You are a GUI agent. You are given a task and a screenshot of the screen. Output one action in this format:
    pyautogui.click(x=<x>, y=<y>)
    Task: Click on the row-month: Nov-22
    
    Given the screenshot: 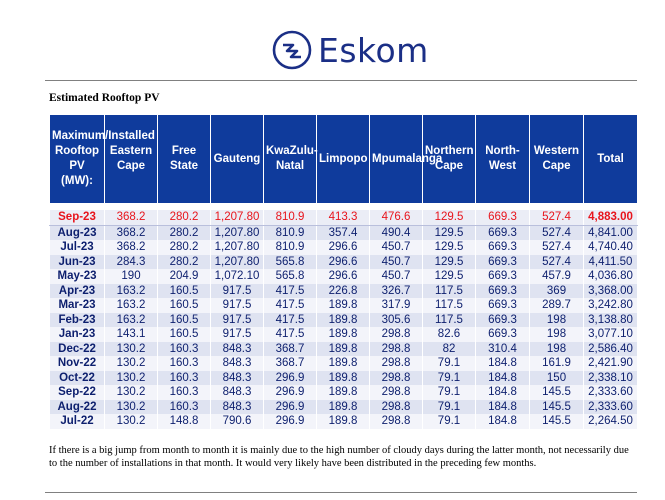 What is the action you would take?
    pyautogui.click(x=77, y=363)
    